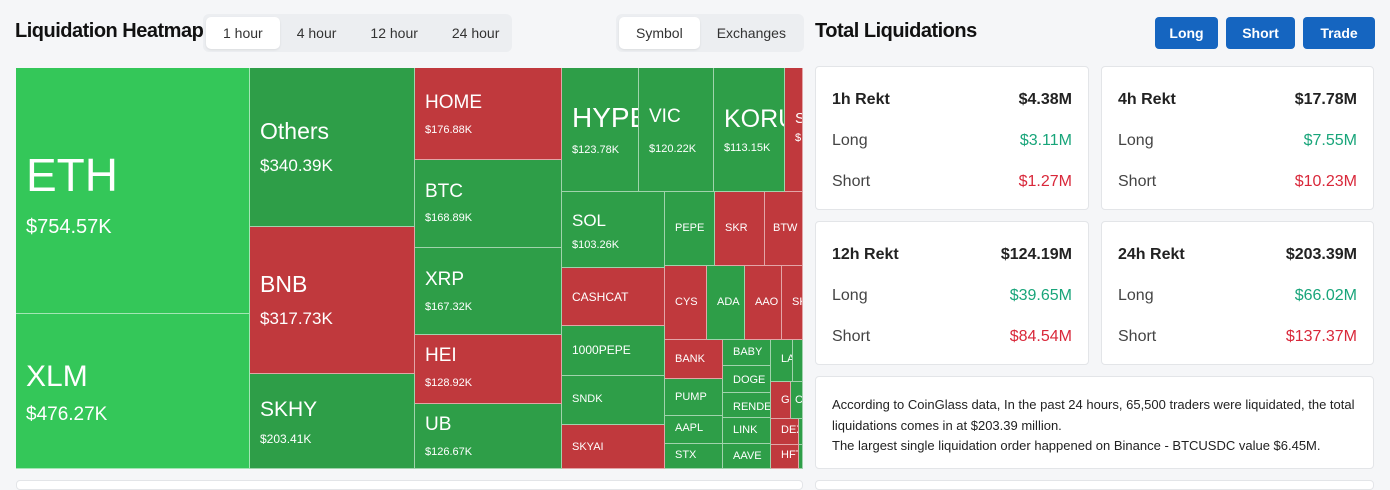 This screenshot has width=1390, height=490. Describe the element at coordinates (613, 447) in the screenshot. I see `heatmap-cell-skyai: SKYAI` at that location.